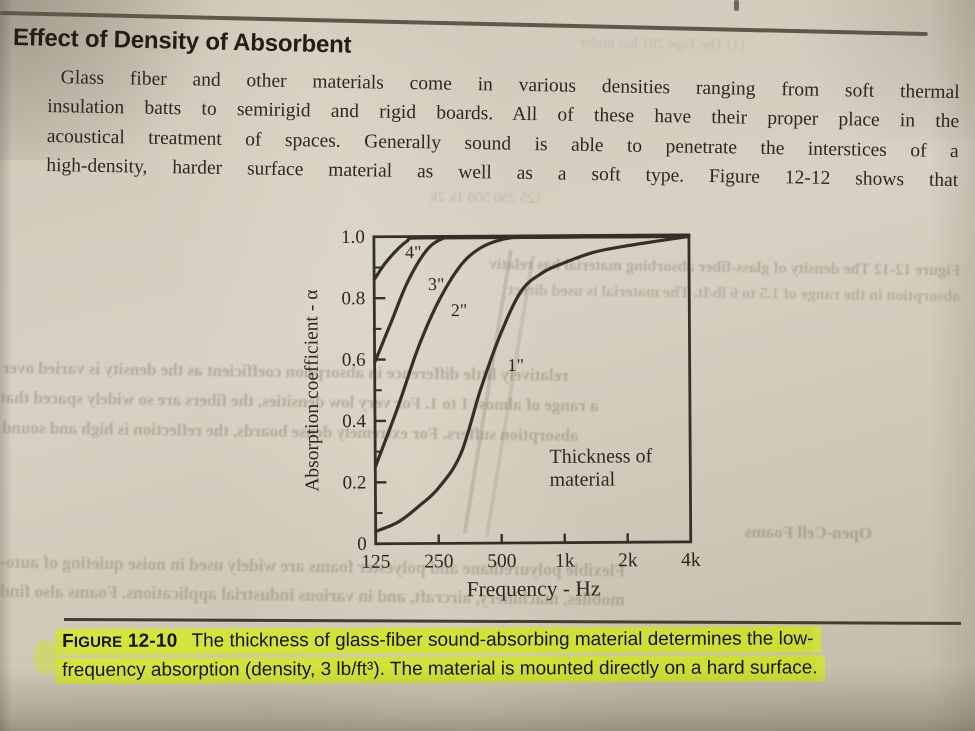 The image size is (975, 731). I want to click on y-axis-title: Absorption coefficient - α, so click(312, 391).